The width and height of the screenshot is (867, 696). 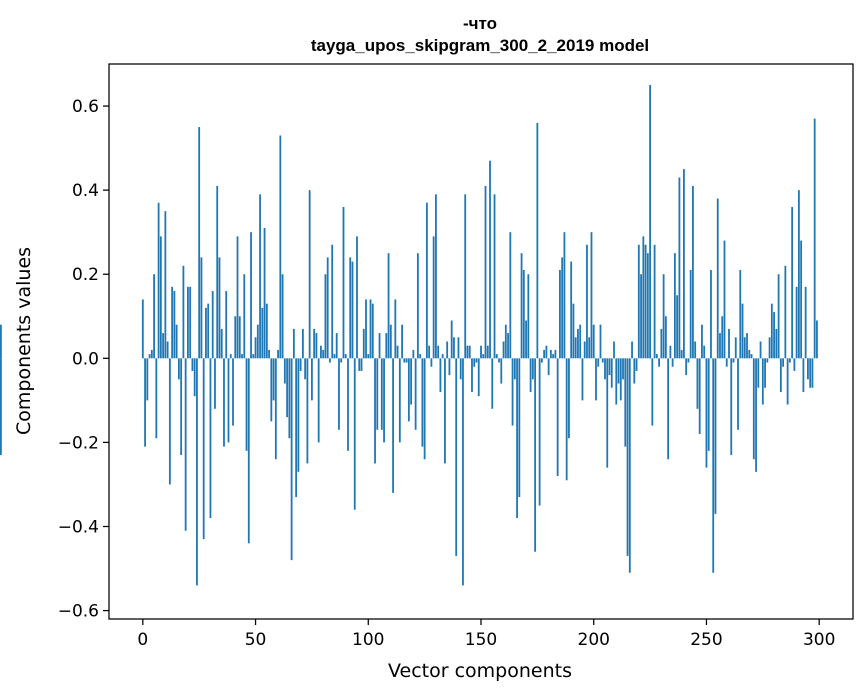 What do you see at coordinates (480, 45) in the screenshot?
I see `chart-subtitle: tayga_upos_skipgram_300_2_2019 model` at bounding box center [480, 45].